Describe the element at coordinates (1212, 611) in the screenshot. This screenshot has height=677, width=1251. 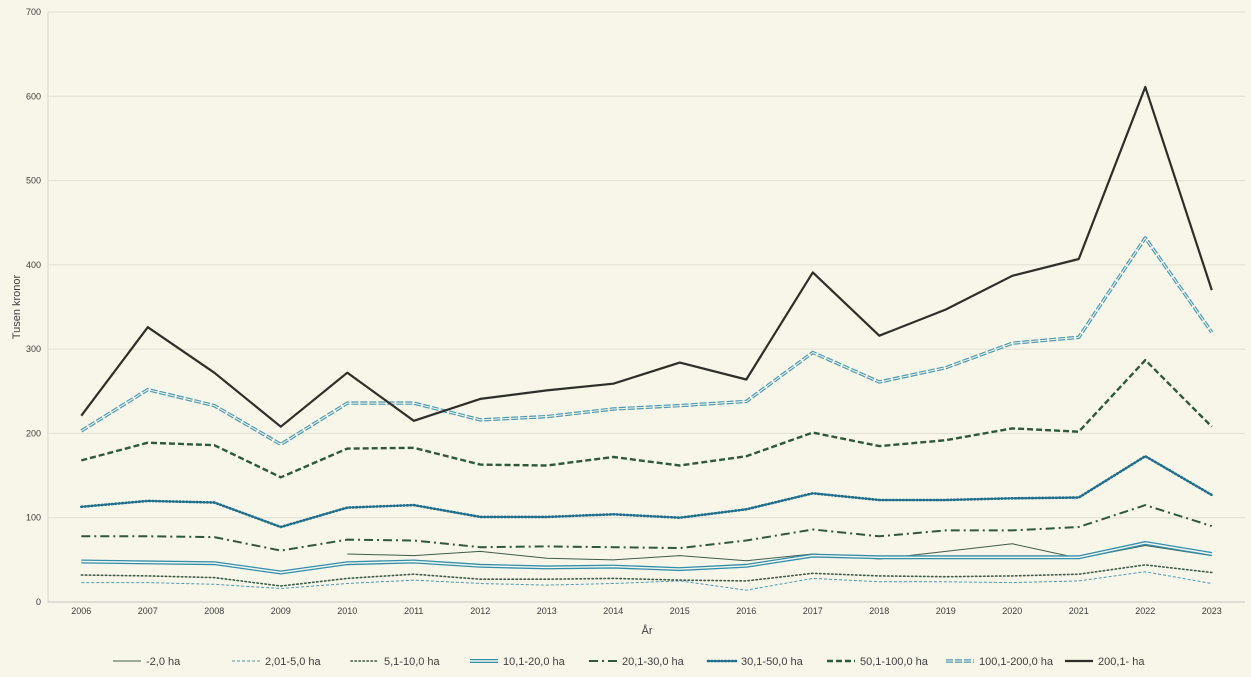
I see `x-tick-label: 2023` at that location.